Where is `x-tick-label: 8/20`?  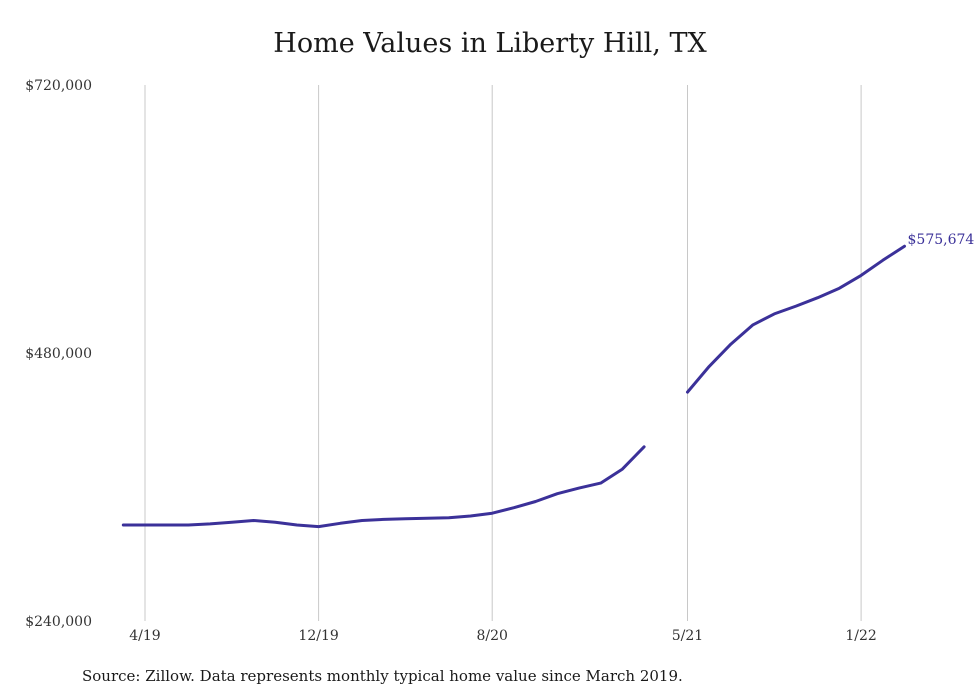 x-tick-label: 8/20 is located at coordinates (491, 636).